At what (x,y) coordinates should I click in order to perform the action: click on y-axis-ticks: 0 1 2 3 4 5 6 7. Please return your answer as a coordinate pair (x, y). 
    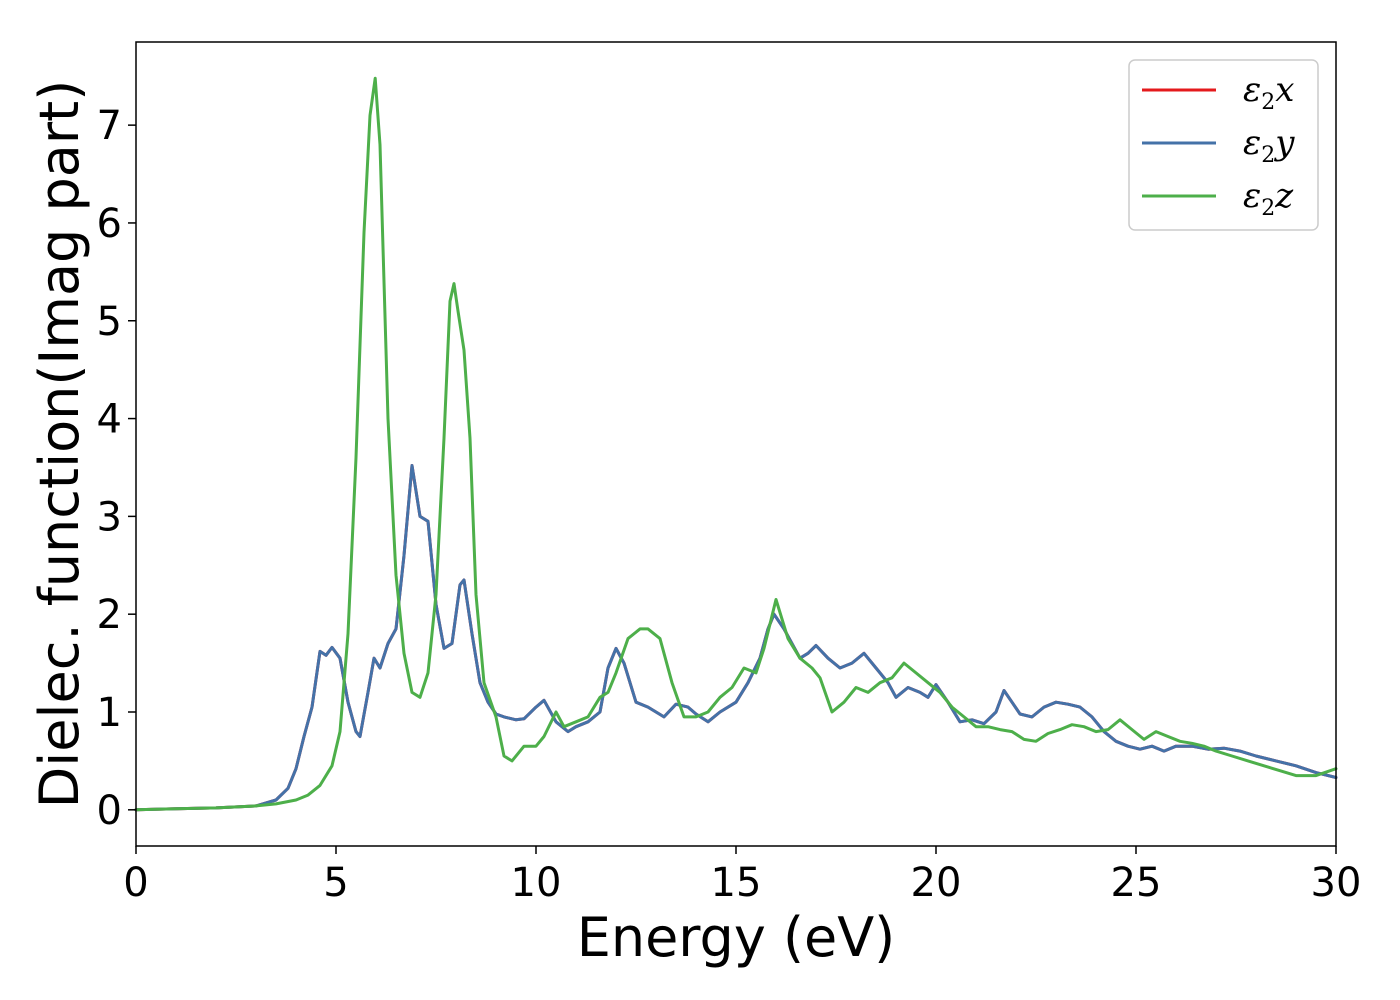
    Looking at the image, I should click on (116, 468).